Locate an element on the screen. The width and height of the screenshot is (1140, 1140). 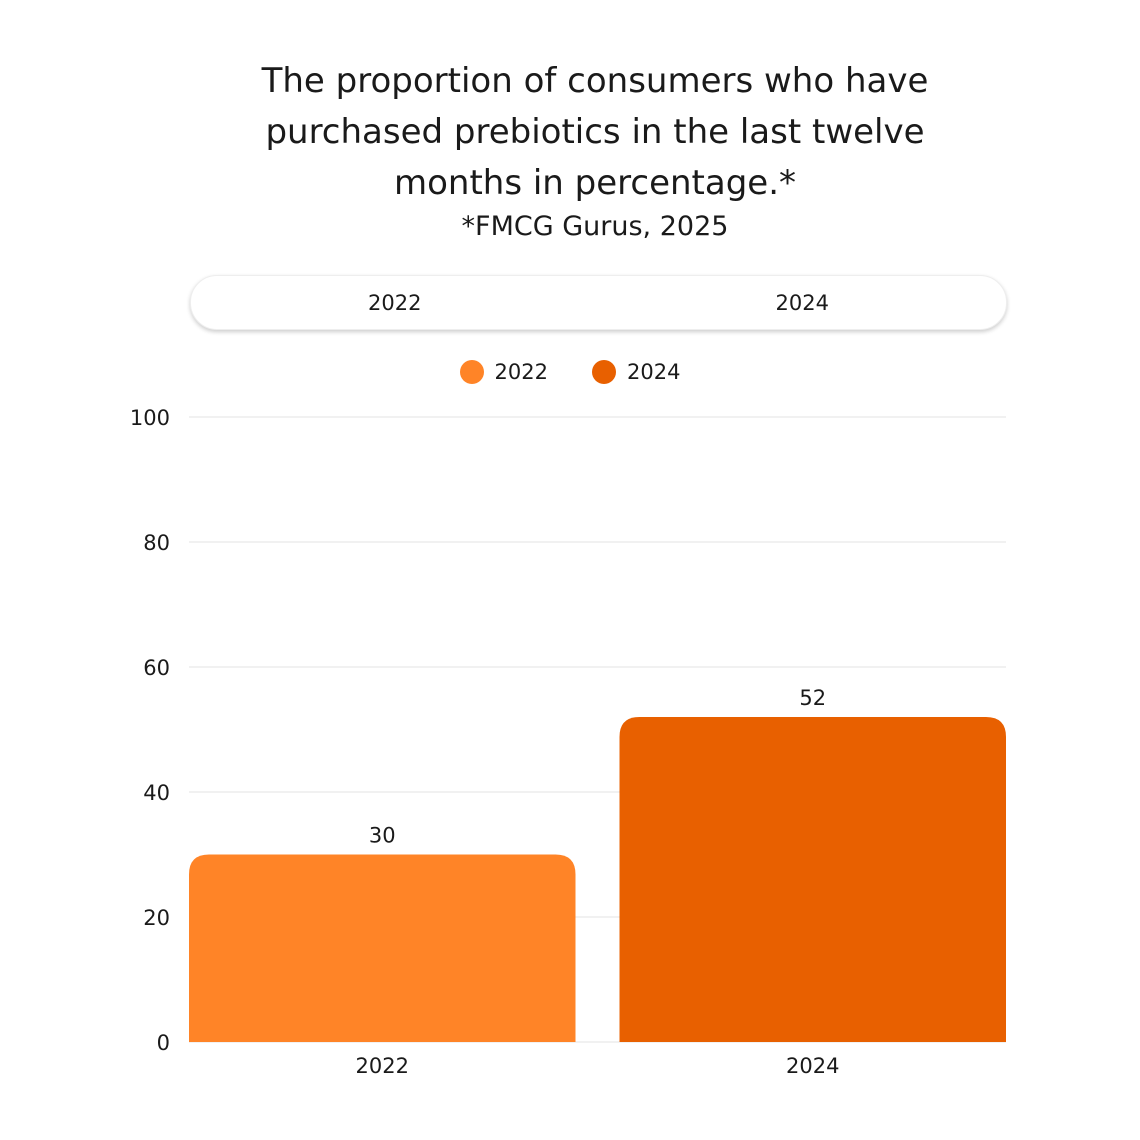
y-tick-label: 80 is located at coordinates (156, 543).